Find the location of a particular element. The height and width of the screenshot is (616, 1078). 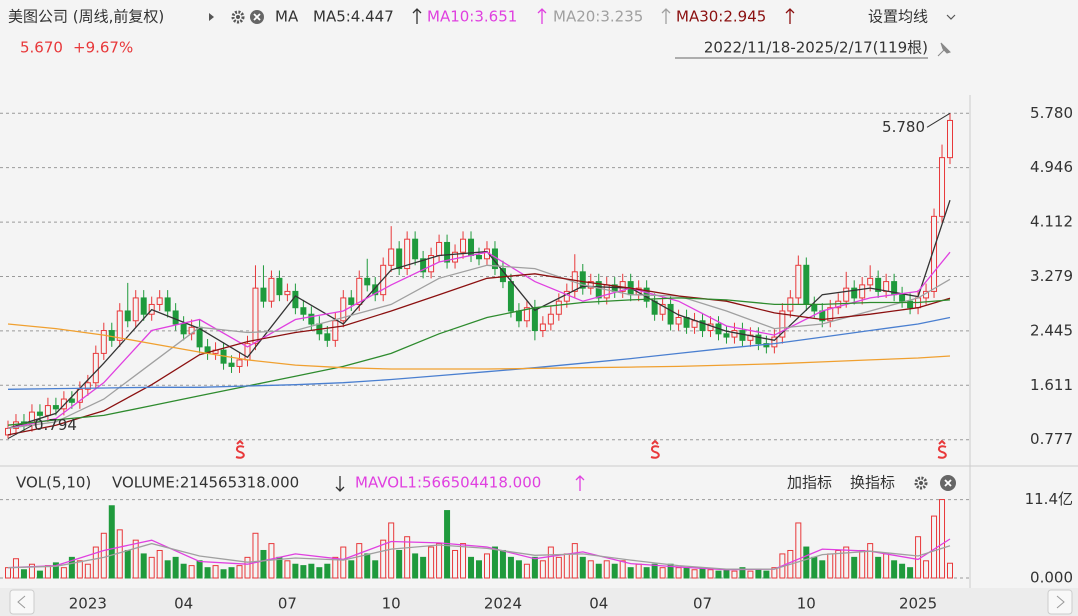

scrollbar is located at coordinates (539, 602).